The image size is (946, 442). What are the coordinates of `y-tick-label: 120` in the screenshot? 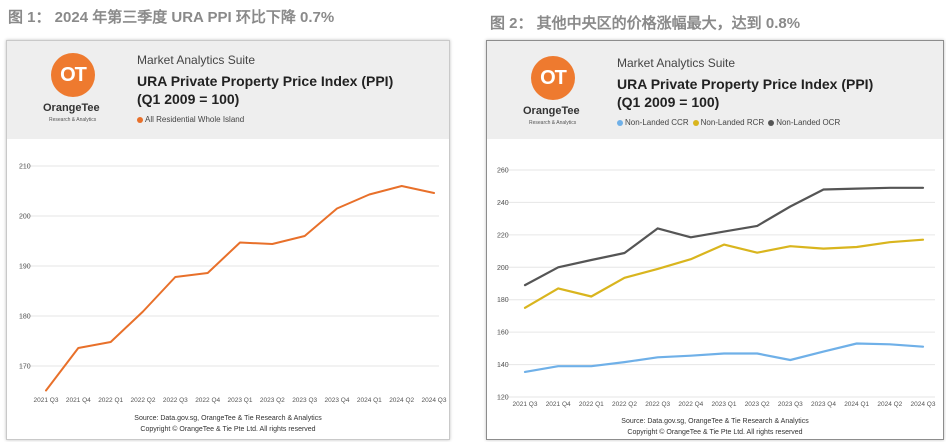 It's located at (503, 398).